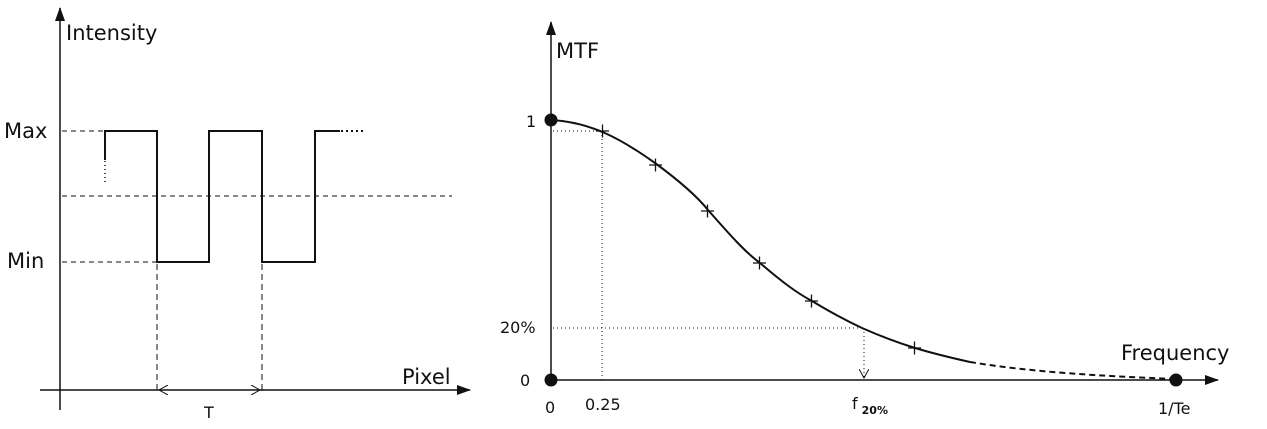  I want to click on square-wave, so click(222, 196).